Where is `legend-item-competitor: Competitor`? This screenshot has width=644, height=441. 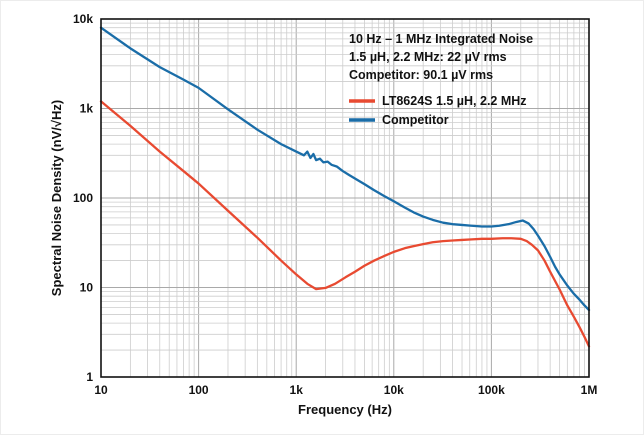 legend-item-competitor: Competitor is located at coordinates (399, 120).